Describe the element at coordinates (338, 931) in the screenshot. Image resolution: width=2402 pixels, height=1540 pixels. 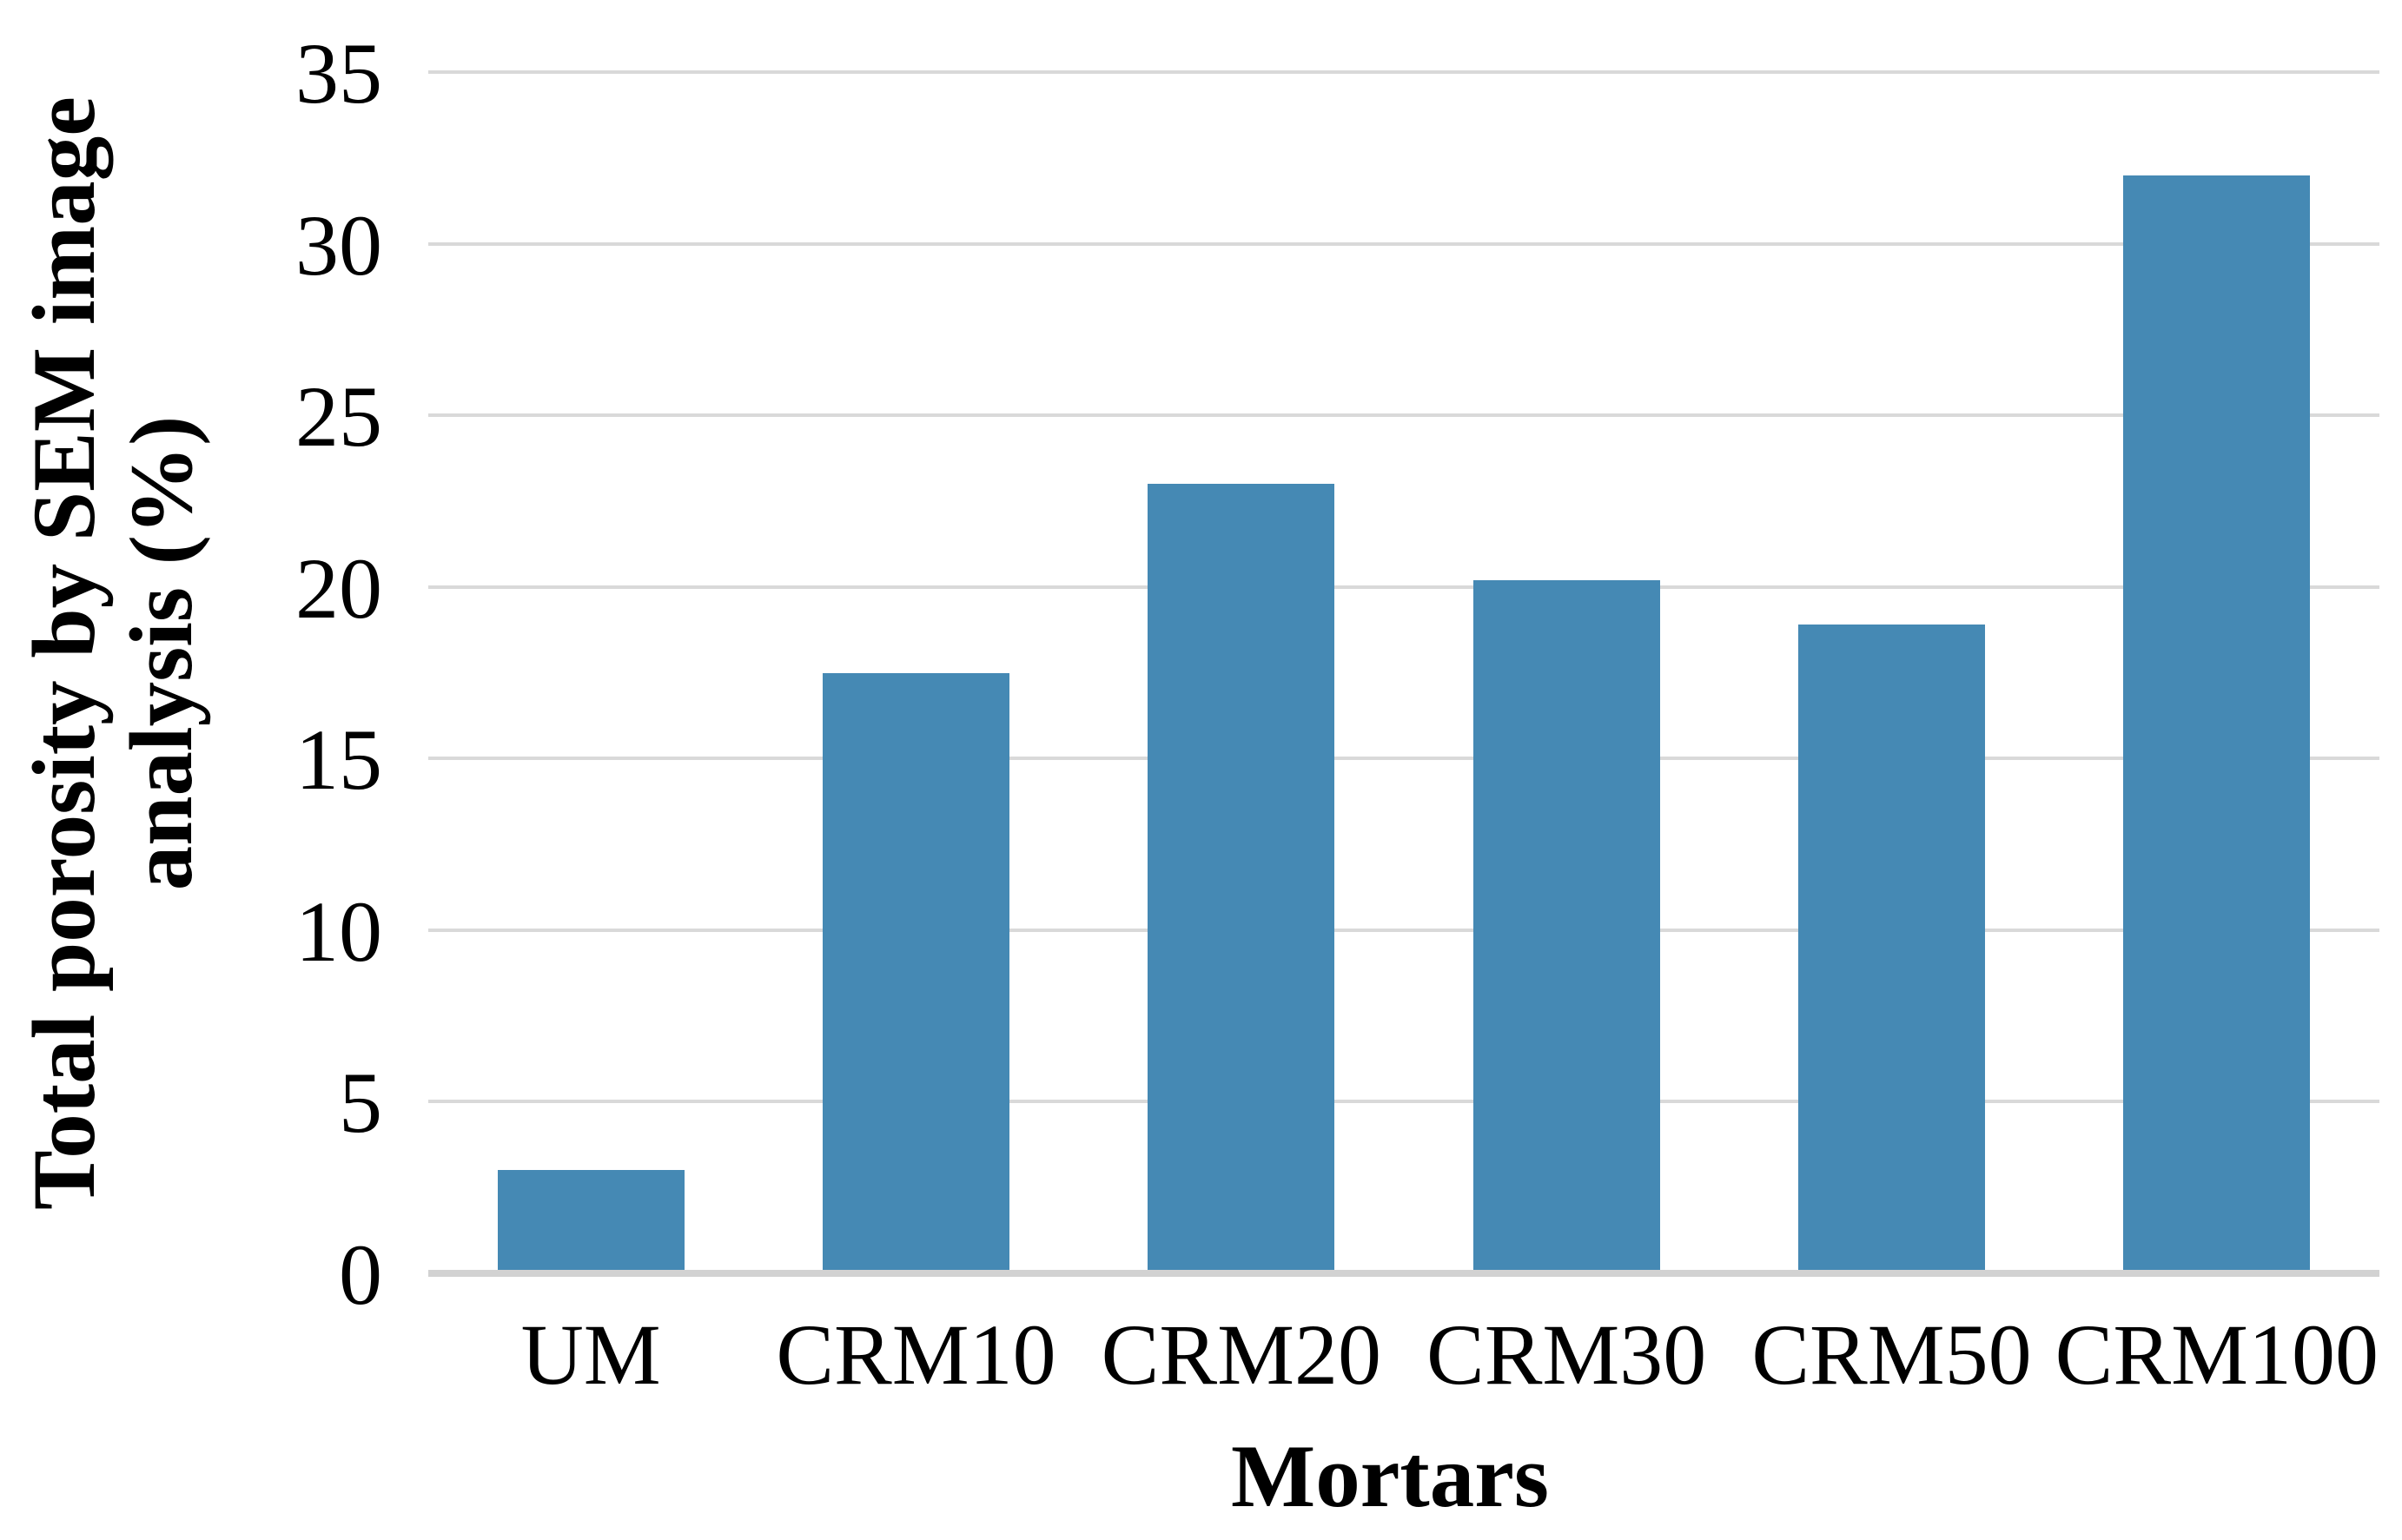
I see `y-tick-label: 10` at that location.